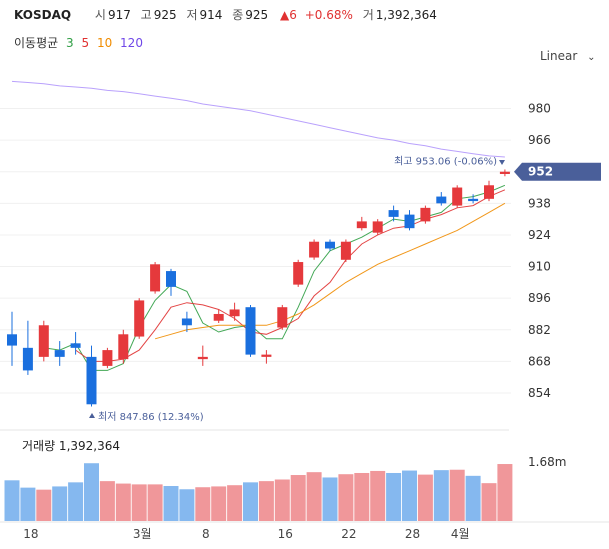  Describe the element at coordinates (559, 56) in the screenshot. I see `scale-dropdown-label: Linear` at that location.